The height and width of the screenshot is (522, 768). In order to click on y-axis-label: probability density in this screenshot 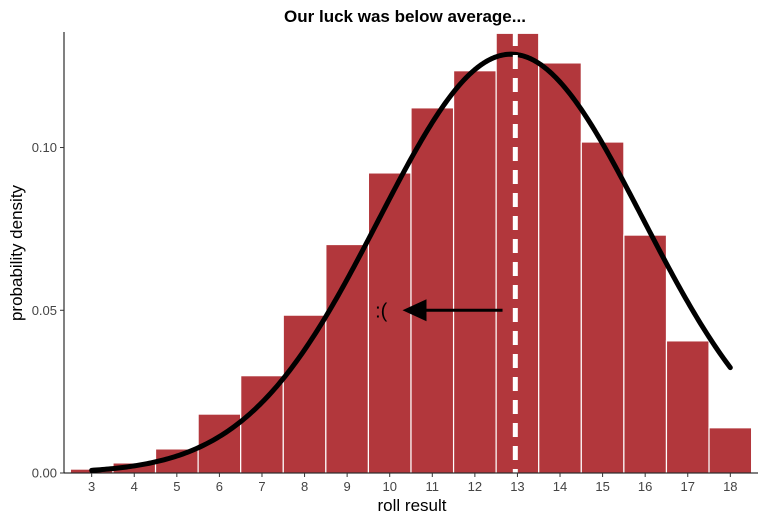, I will do `click(16, 252)`.